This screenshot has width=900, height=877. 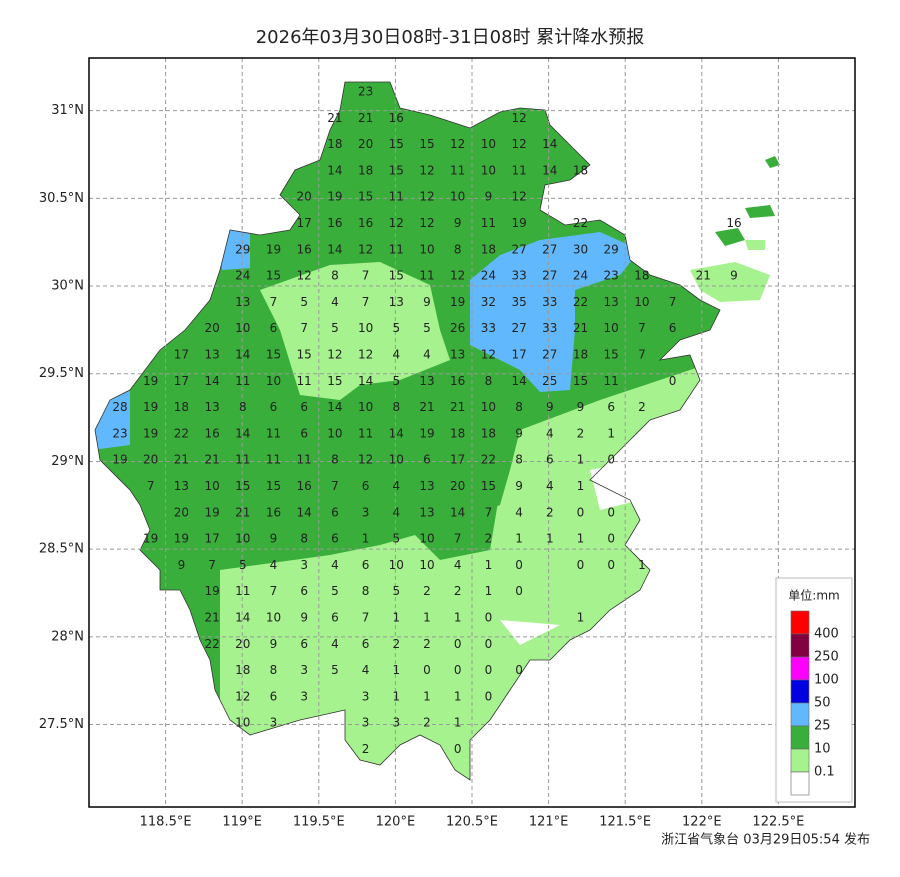 What do you see at coordinates (822, 749) in the screenshot?
I see `legend-label: 10` at bounding box center [822, 749].